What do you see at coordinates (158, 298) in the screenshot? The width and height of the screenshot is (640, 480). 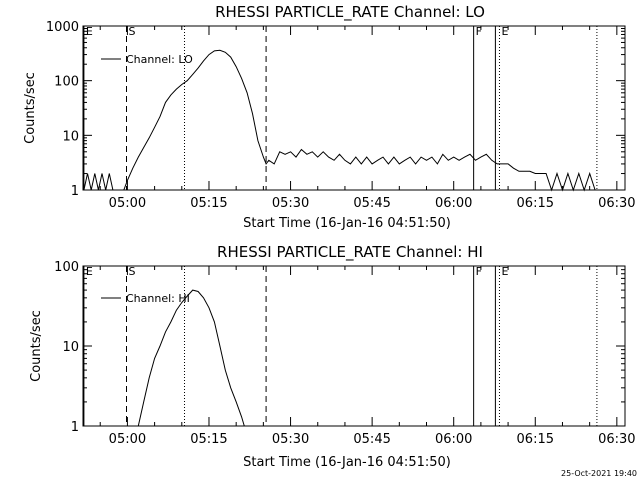 I see `legend-label: Channel: HI` at bounding box center [158, 298].